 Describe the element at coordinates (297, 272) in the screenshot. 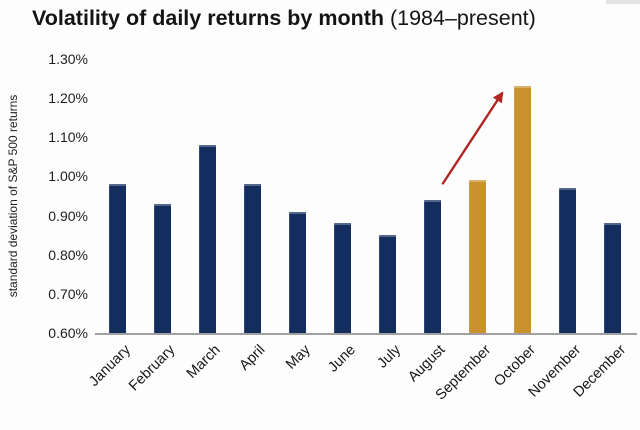

I see `bar-may` at that location.